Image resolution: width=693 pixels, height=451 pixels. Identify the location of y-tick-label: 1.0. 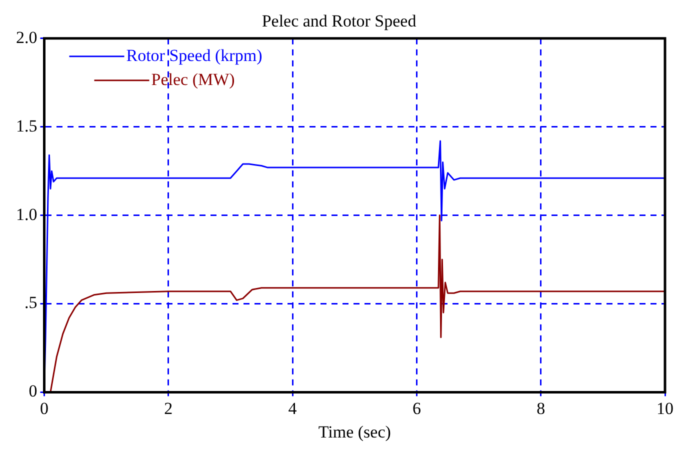
(27, 214).